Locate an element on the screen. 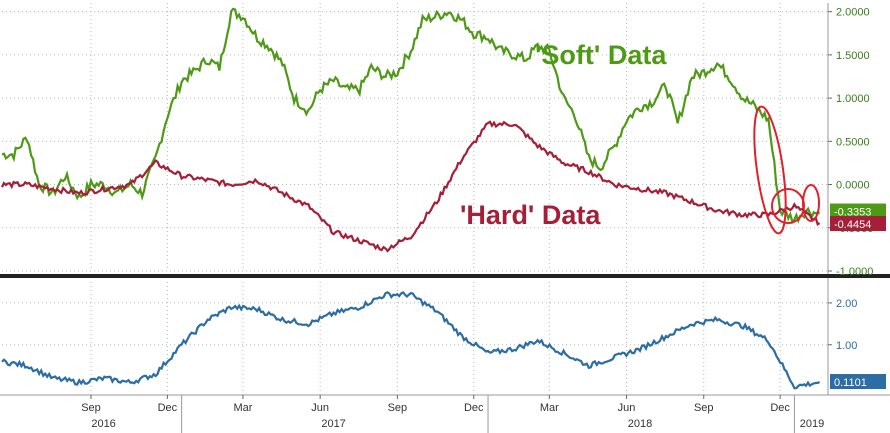  highlight-ellipse-small is located at coordinates (811, 203).